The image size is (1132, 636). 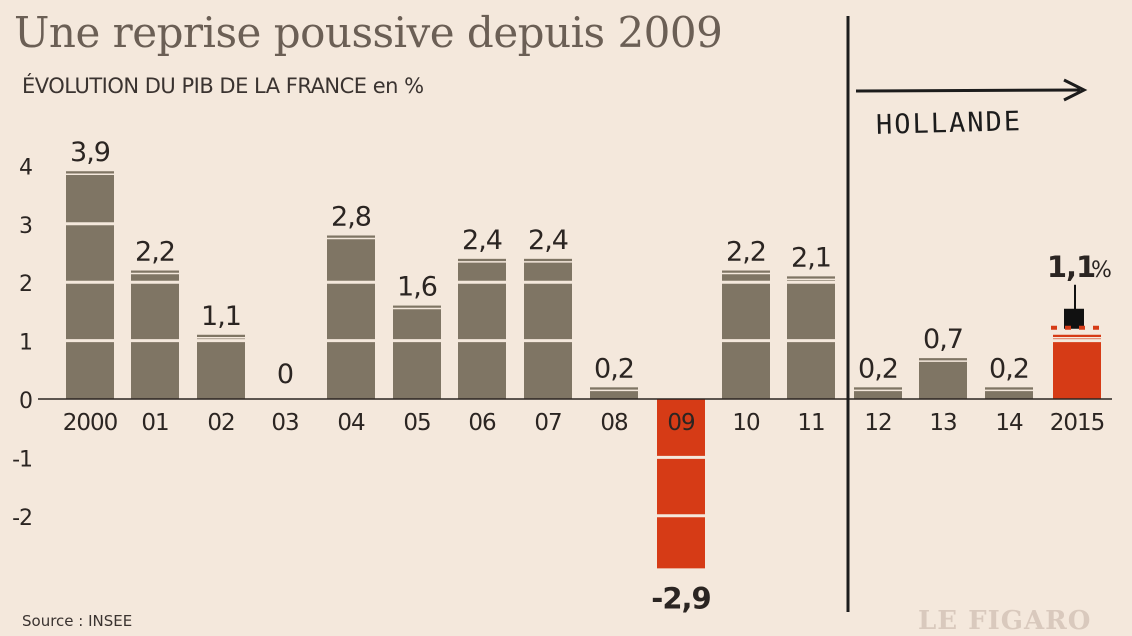 What do you see at coordinates (482, 423) in the screenshot?
I see `x-tick-label: 06` at bounding box center [482, 423].